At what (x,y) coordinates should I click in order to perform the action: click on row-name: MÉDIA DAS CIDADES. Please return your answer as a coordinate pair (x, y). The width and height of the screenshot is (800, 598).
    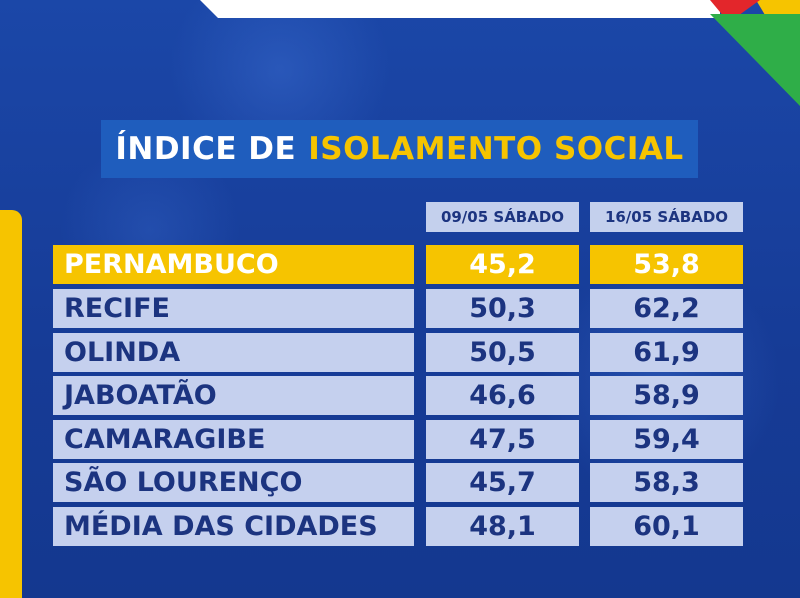
    Looking at the image, I should click on (233, 526).